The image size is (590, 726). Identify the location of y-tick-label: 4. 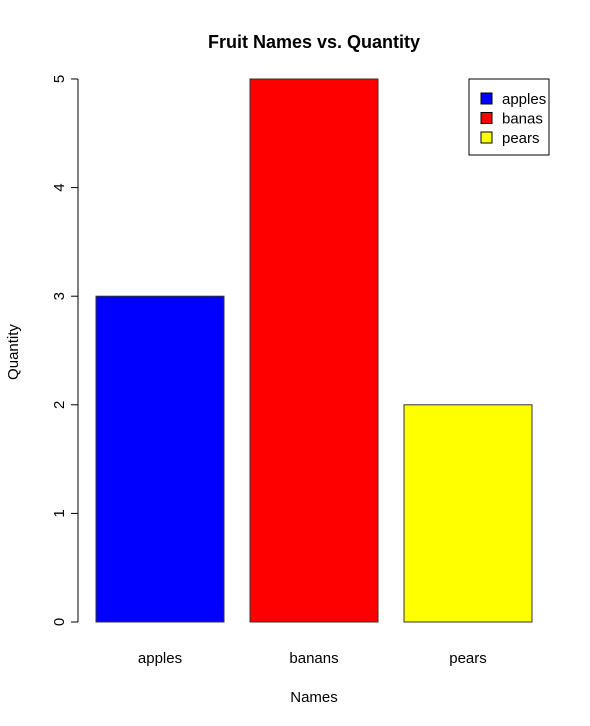
(59, 187).